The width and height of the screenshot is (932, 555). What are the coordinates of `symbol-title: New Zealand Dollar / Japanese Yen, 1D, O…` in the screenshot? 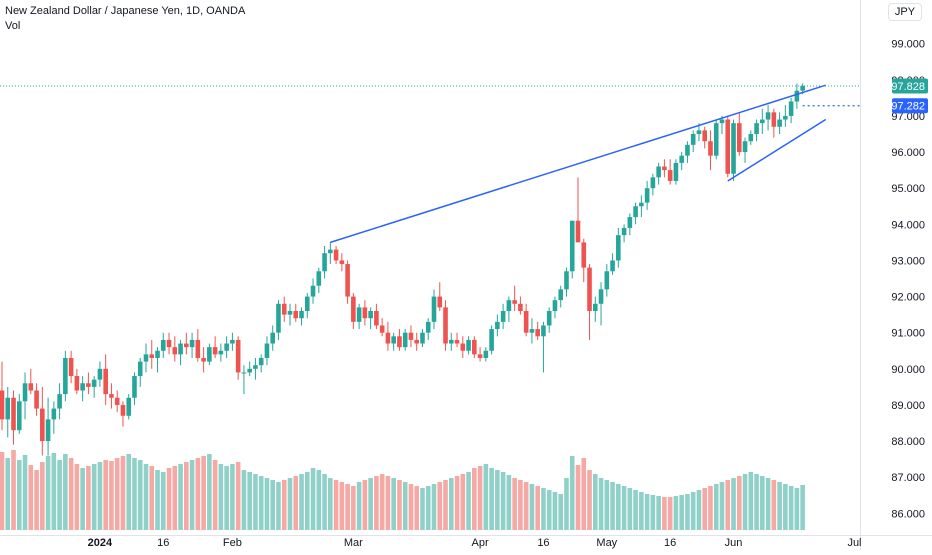 It's located at (125, 11).